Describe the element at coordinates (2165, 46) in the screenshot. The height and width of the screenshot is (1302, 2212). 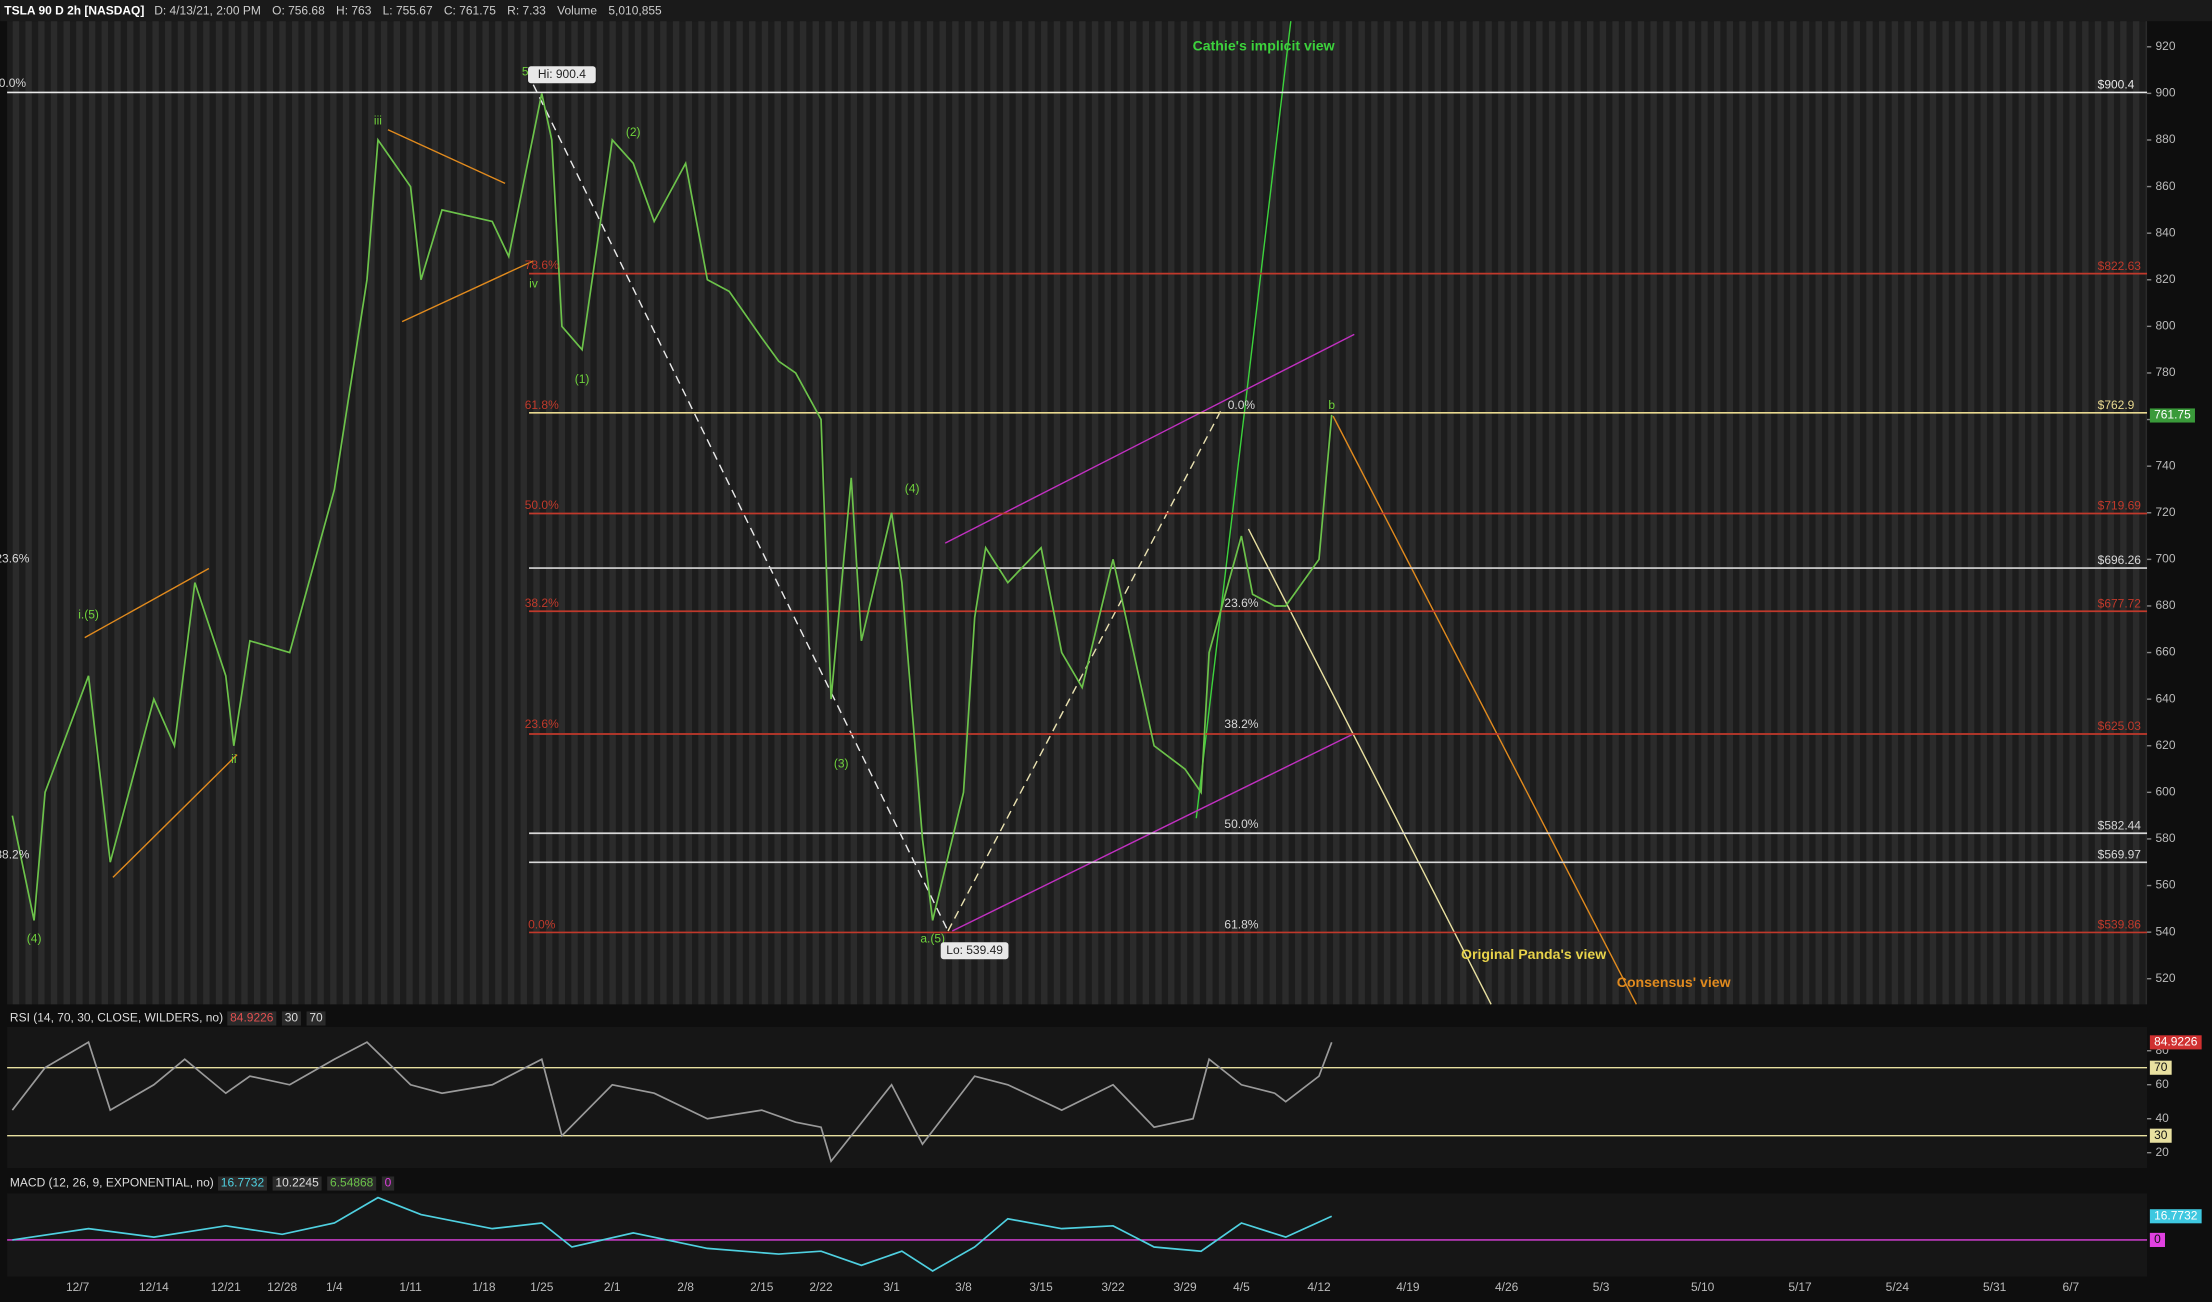
I see `y-tick-label: 920` at that location.